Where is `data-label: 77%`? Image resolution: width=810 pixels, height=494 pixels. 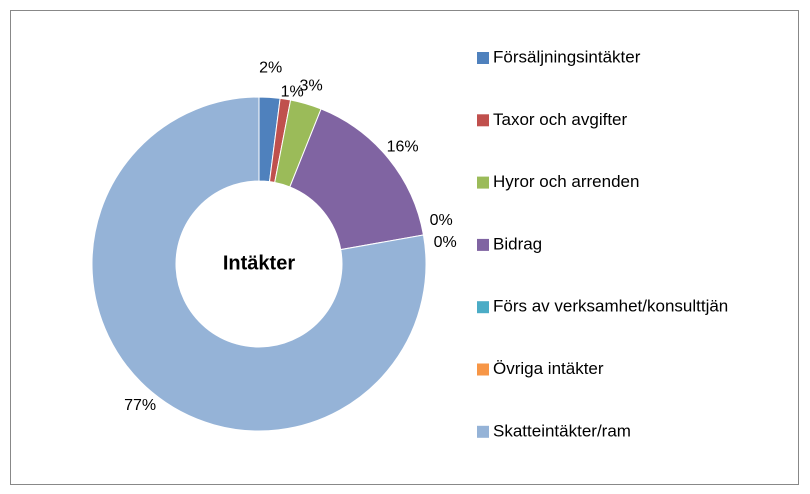 data-label: 77% is located at coordinates (140, 405).